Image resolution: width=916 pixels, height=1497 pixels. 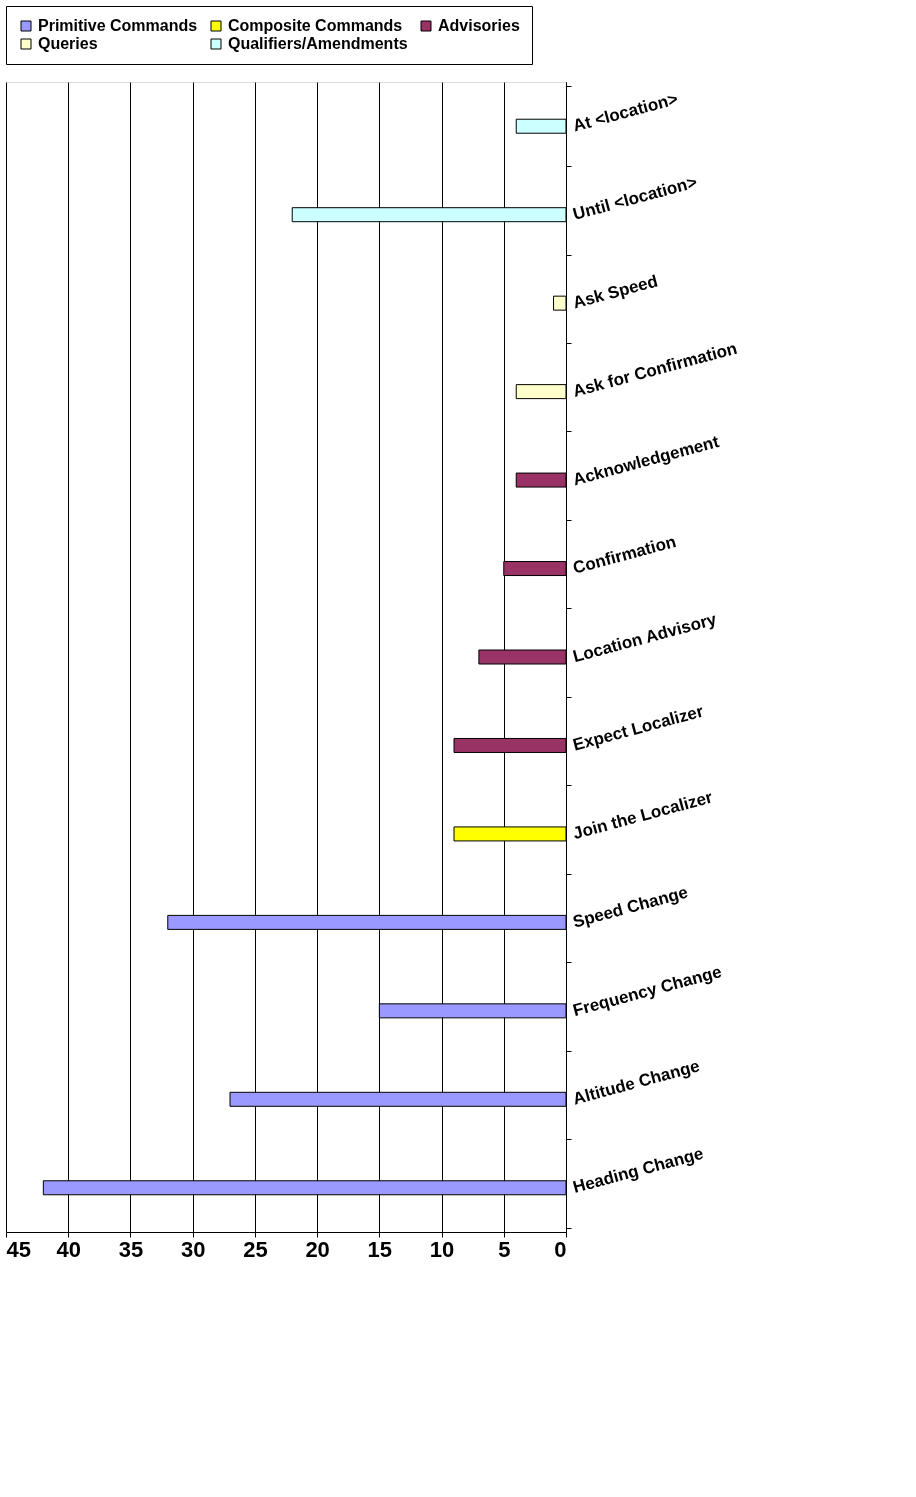 What do you see at coordinates (642, 815) in the screenshot?
I see `y-tick-label: Join the Localizer` at bounding box center [642, 815].